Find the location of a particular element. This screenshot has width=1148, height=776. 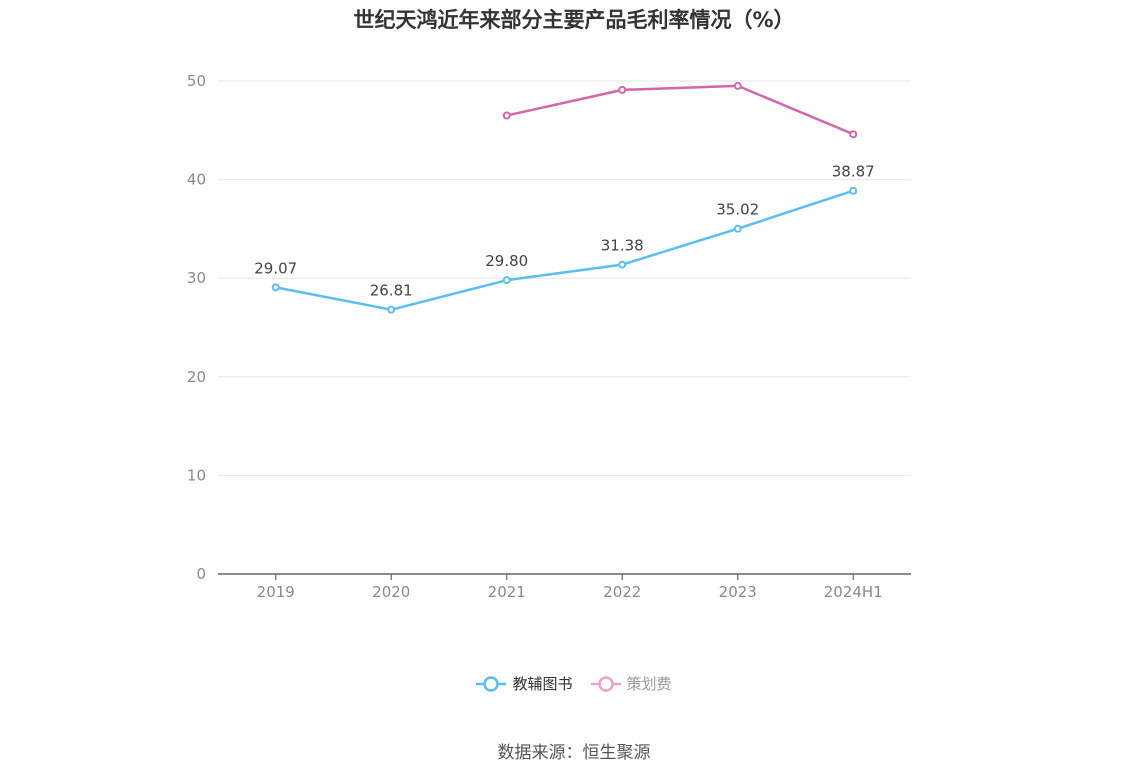

x-tick-label: 2022 is located at coordinates (622, 592).